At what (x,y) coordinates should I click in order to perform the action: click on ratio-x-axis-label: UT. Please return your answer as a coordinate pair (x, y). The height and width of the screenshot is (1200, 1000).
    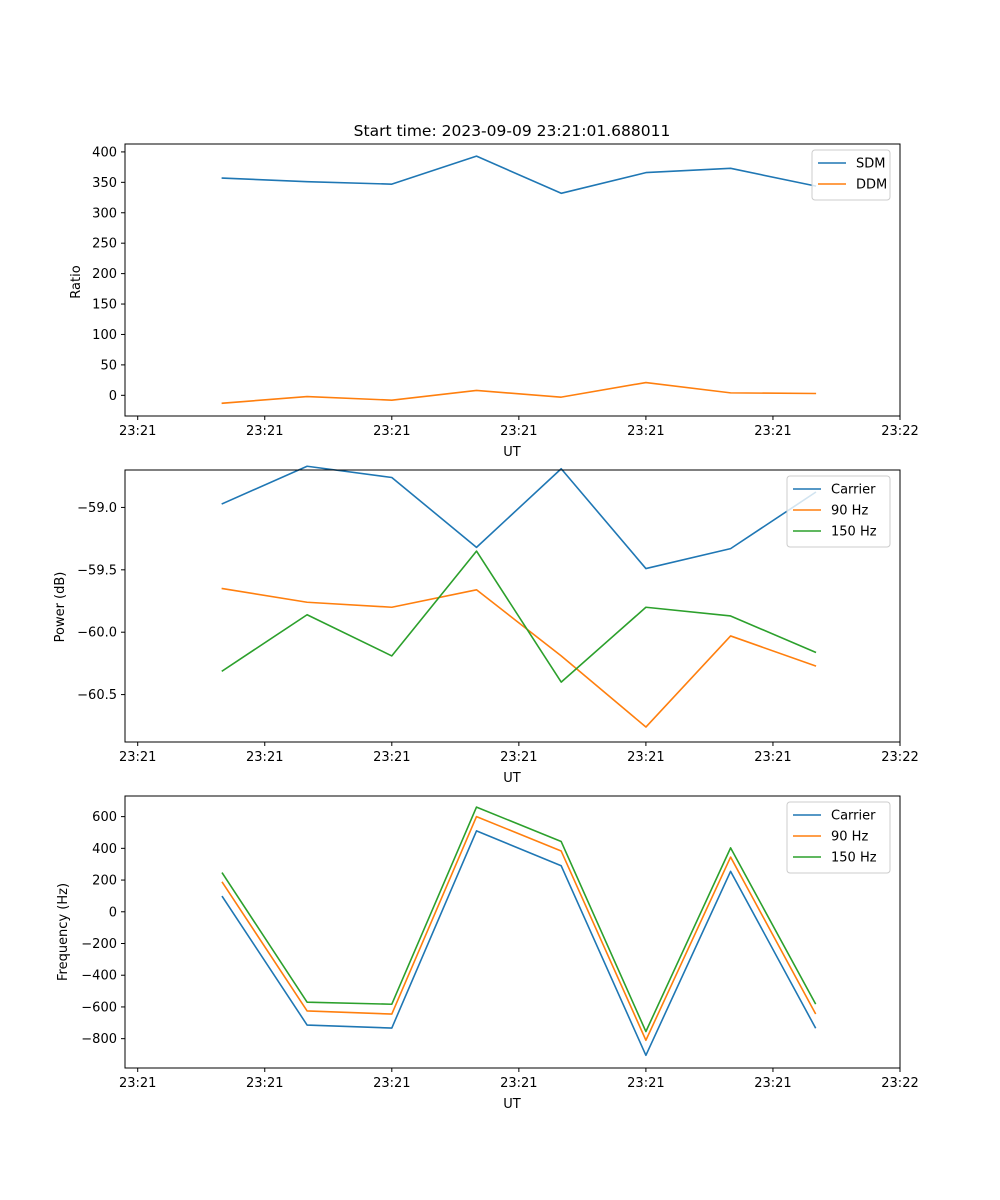
    Looking at the image, I should click on (512, 452).